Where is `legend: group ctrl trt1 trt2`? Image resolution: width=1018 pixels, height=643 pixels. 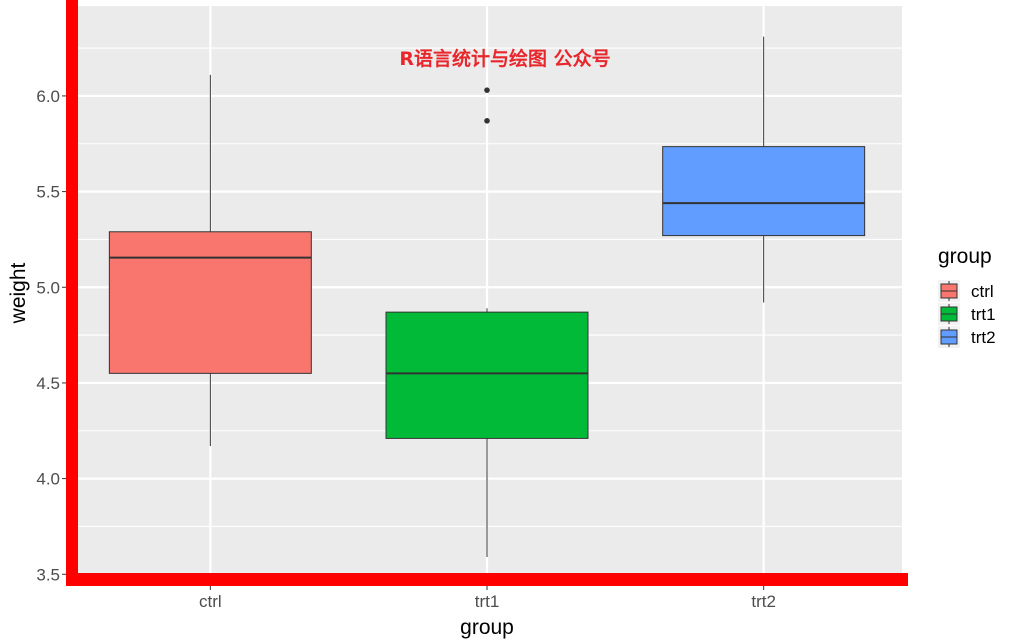 legend: group ctrl trt1 trt2 is located at coordinates (967, 296).